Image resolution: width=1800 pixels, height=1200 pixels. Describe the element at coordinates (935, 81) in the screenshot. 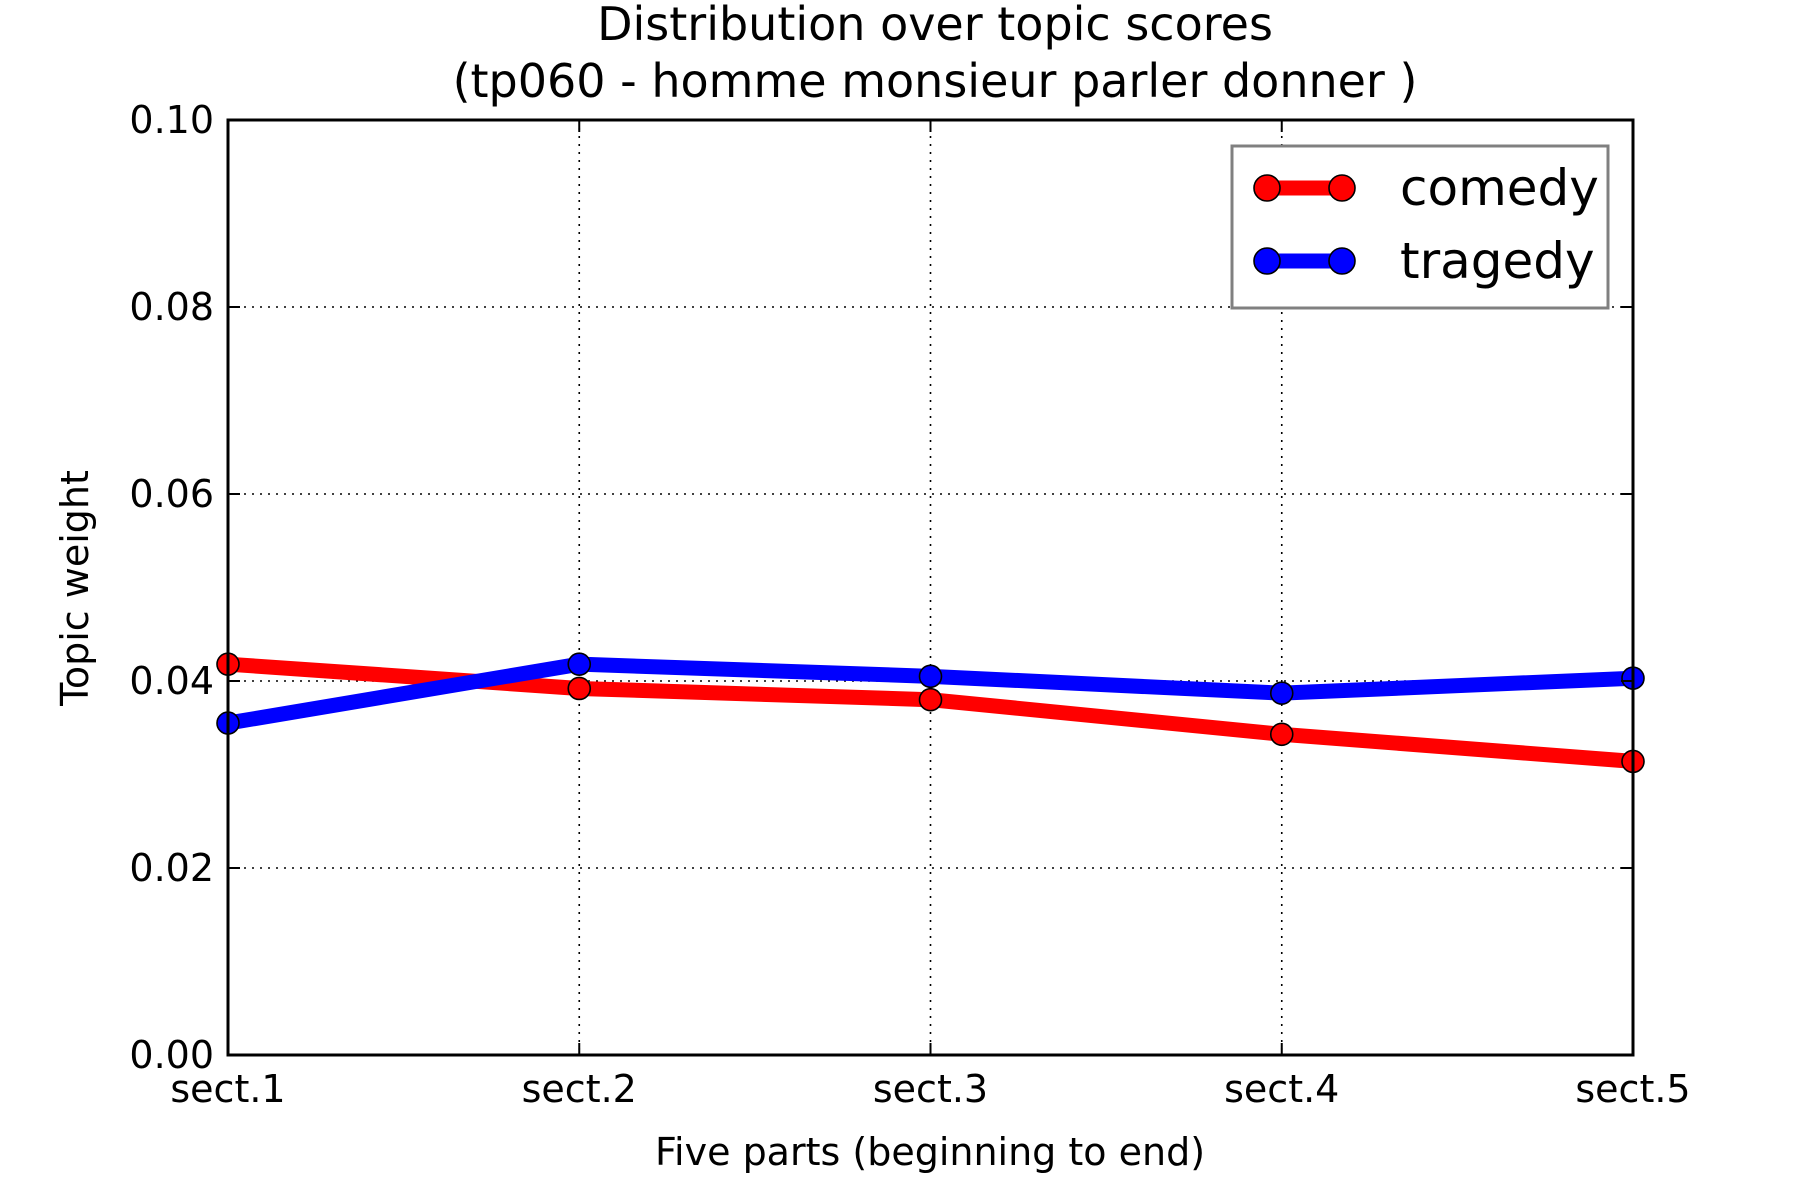

I see `chart-subtitle: (tp060 - homme monsieur parler donner )` at that location.